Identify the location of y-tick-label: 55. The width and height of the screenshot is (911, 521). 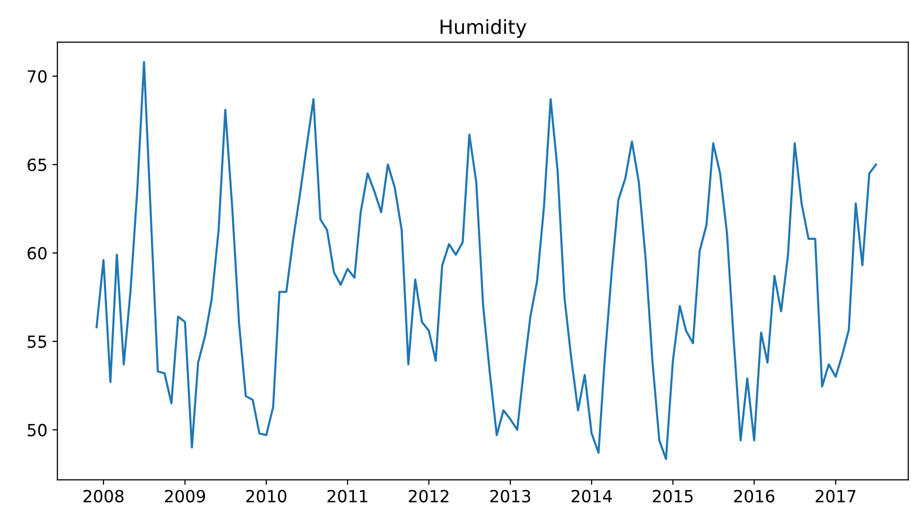
(37, 342).